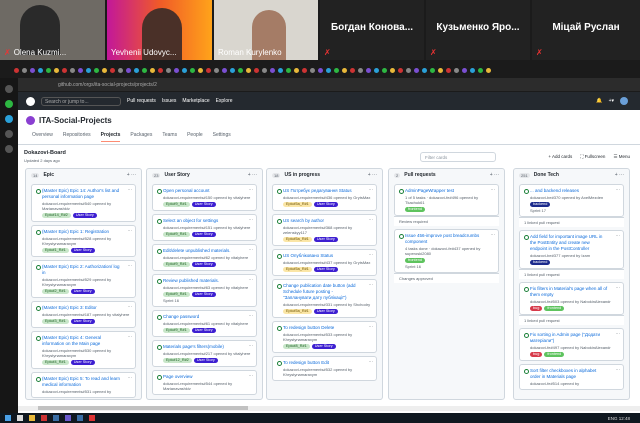 This screenshot has width=640, height=423. What do you see at coordinates (110, 137) in the screenshot?
I see `tab-projects: Projects` at bounding box center [110, 137].